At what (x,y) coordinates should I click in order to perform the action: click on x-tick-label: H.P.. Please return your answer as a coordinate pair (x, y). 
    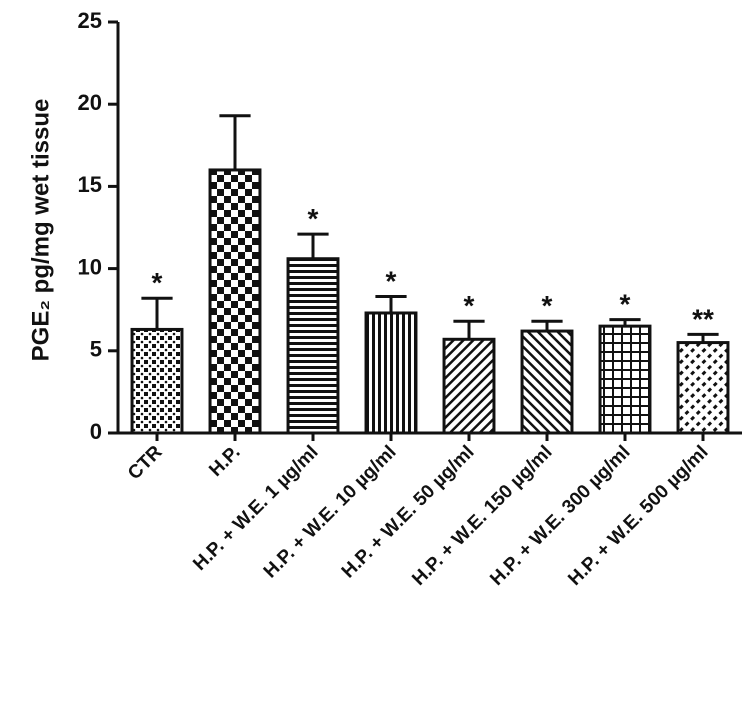
    Looking at the image, I should click on (224, 461).